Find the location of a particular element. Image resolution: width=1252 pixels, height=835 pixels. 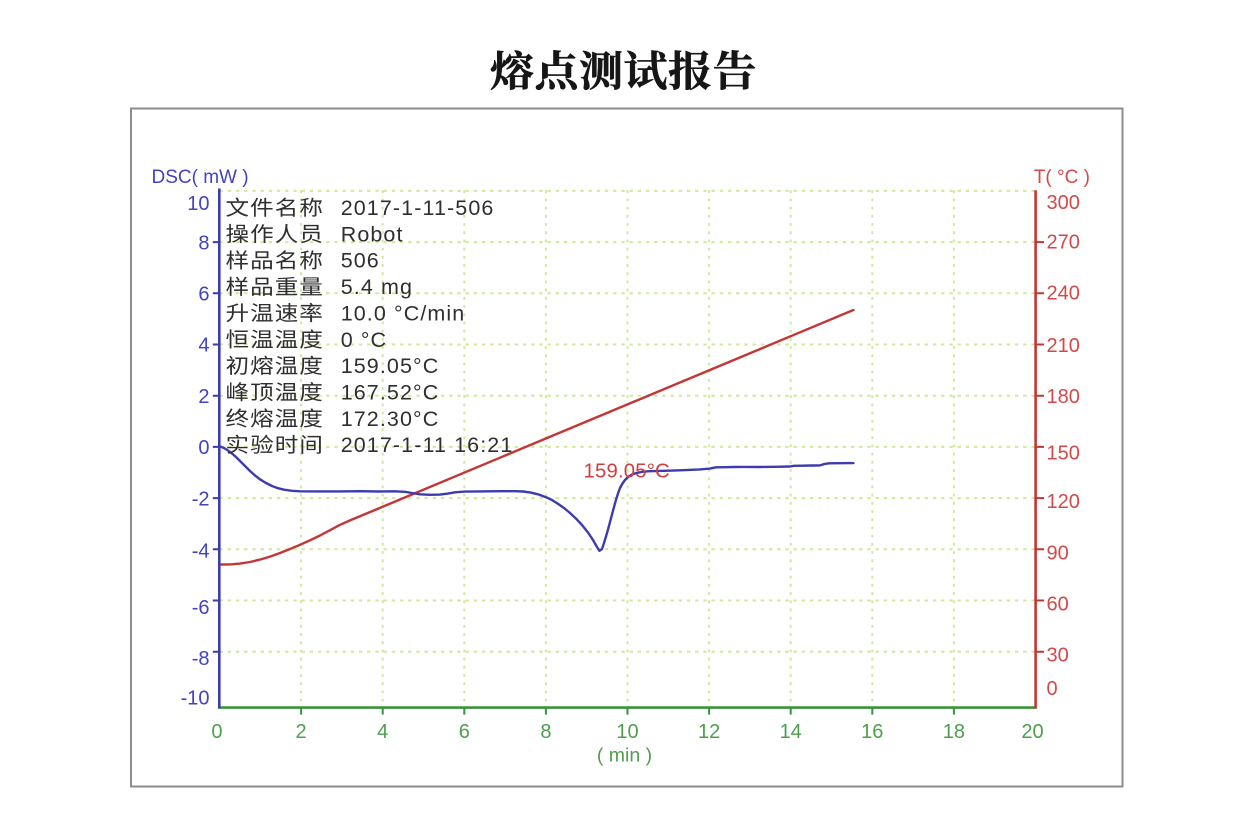

svg-text: -2 is located at coordinates (201, 499).